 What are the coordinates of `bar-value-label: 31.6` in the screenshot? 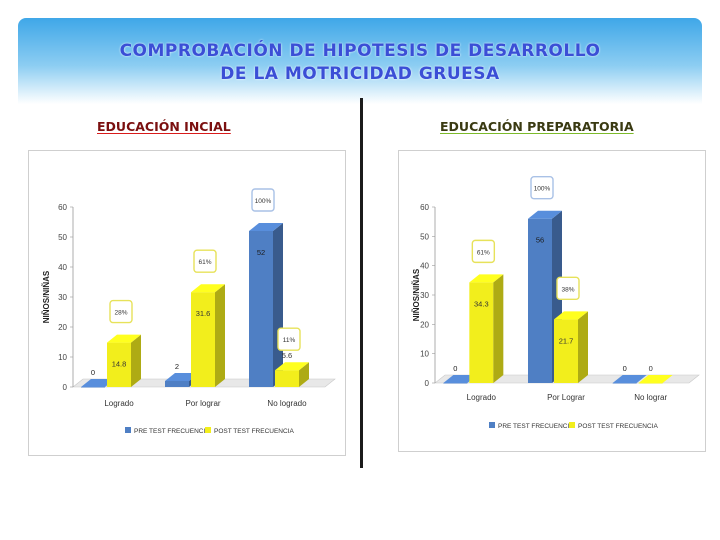 It's located at (203, 313).